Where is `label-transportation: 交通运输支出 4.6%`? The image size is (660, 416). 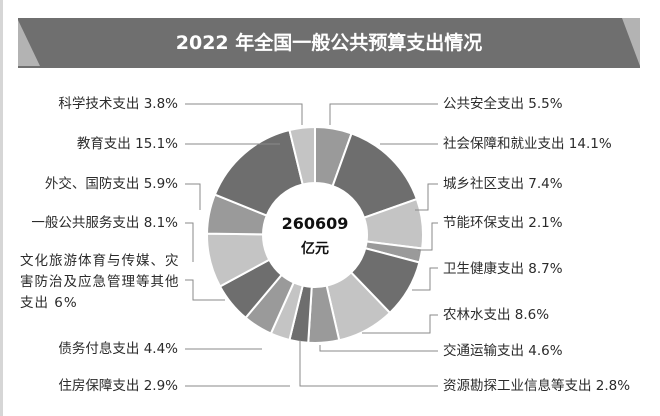
label-transportation: 交通运输支出 4.6% is located at coordinates (503, 351).